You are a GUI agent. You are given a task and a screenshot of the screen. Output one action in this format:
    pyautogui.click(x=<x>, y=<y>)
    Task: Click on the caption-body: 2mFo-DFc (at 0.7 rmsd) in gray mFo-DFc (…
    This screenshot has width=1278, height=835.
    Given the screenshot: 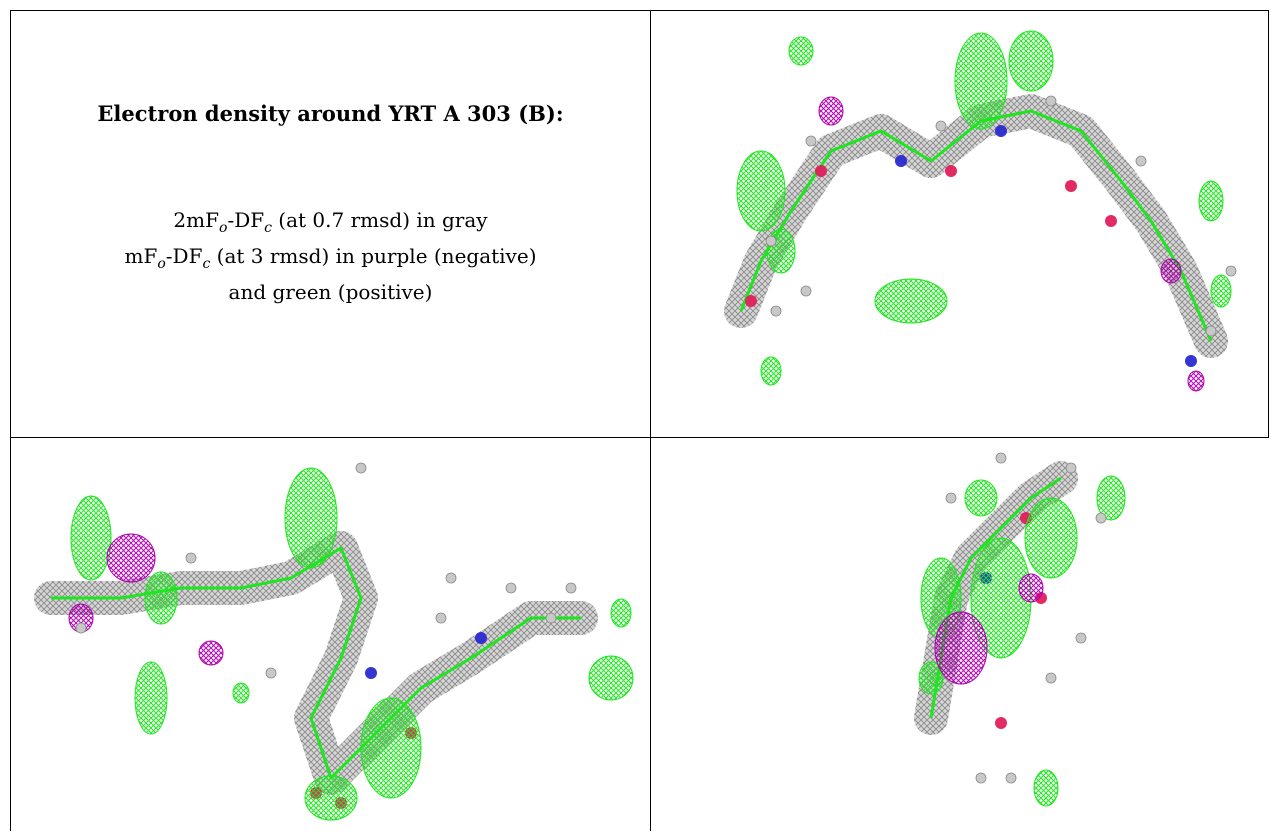 What is the action you would take?
    pyautogui.click(x=330, y=256)
    